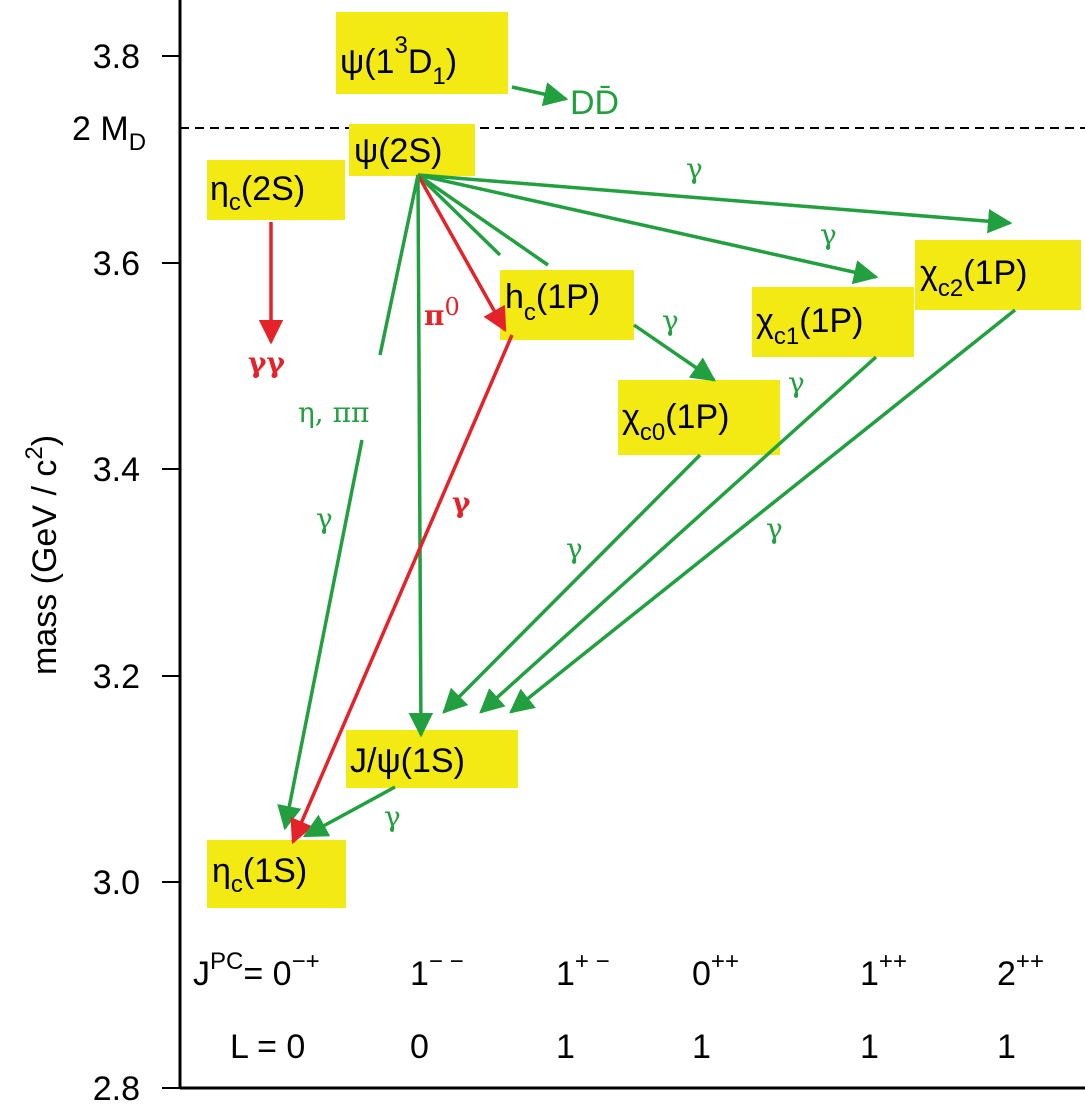  Describe the element at coordinates (437, 970) in the screenshot. I see `jpc-value: 1− −` at that location.